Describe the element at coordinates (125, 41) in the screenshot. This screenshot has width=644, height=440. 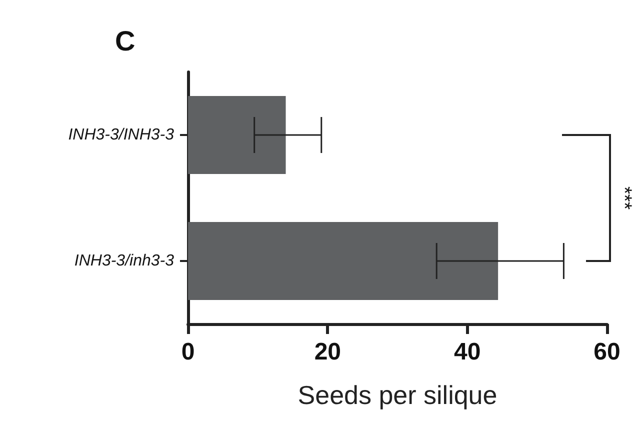
I see `chart-title: C` at that location.